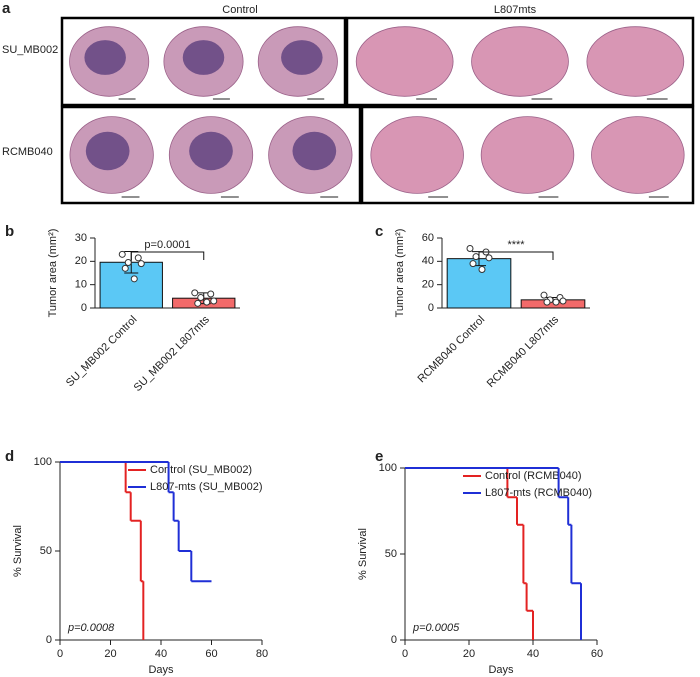 The height and width of the screenshot is (677, 700). What do you see at coordinates (479, 283) in the screenshot?
I see `bar` at bounding box center [479, 283].